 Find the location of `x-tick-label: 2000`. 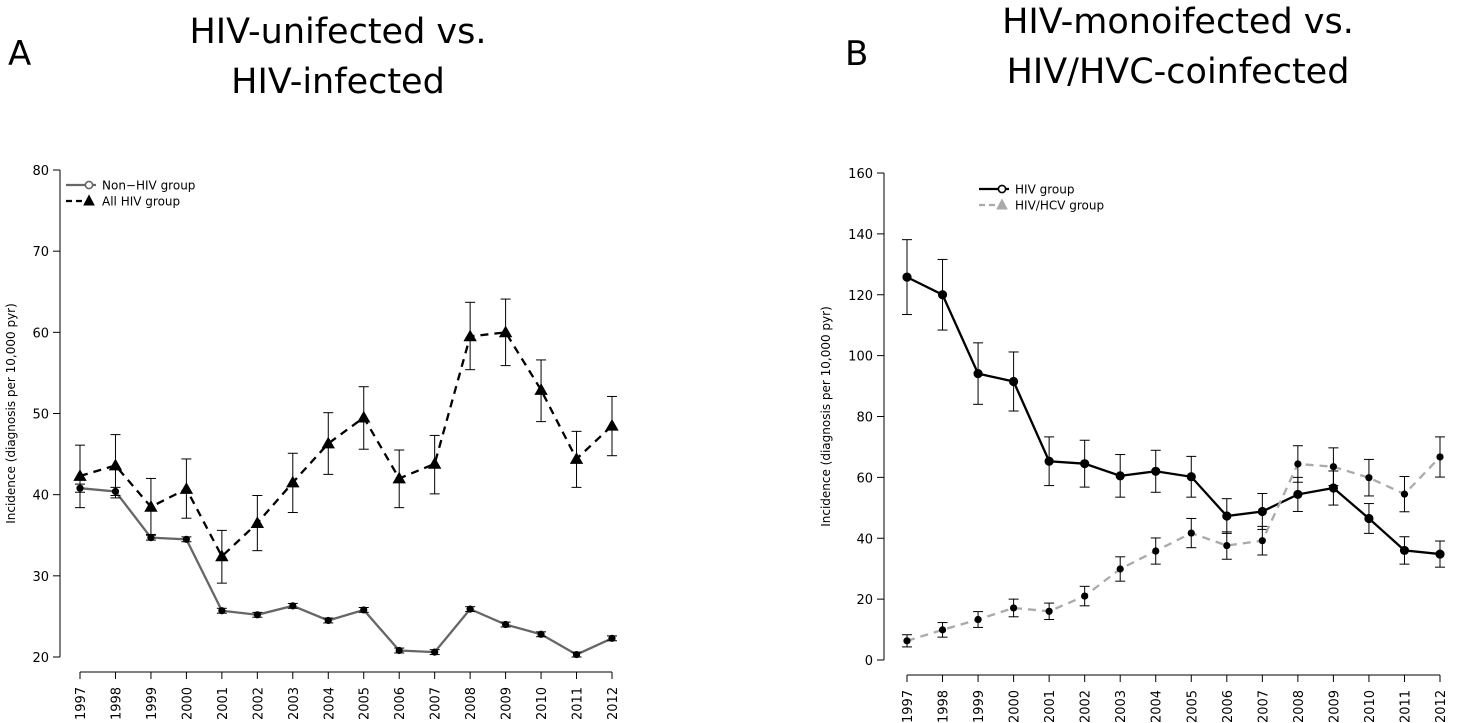

x-tick-label: 2000 is located at coordinates (187, 703).